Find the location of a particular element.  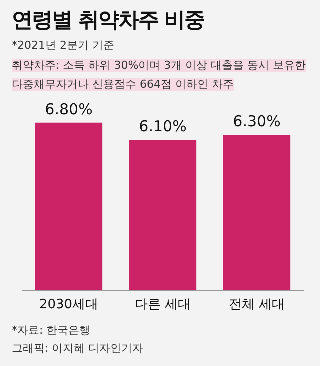

data-label: 6.80% is located at coordinates (69, 109).